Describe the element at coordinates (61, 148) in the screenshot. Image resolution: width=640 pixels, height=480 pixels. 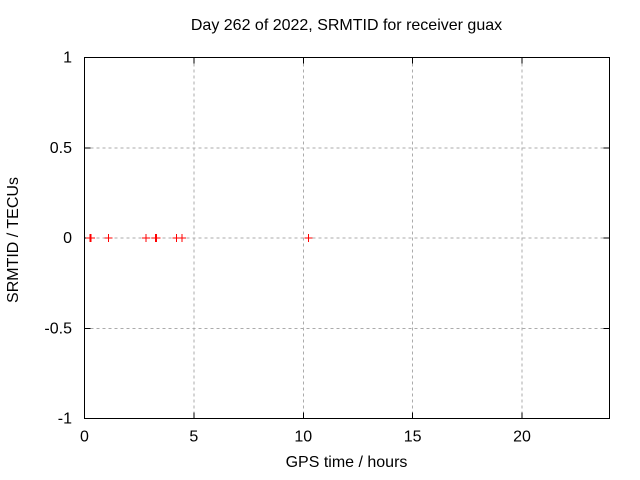
I see `y-tick-label: 0.5` at that location.